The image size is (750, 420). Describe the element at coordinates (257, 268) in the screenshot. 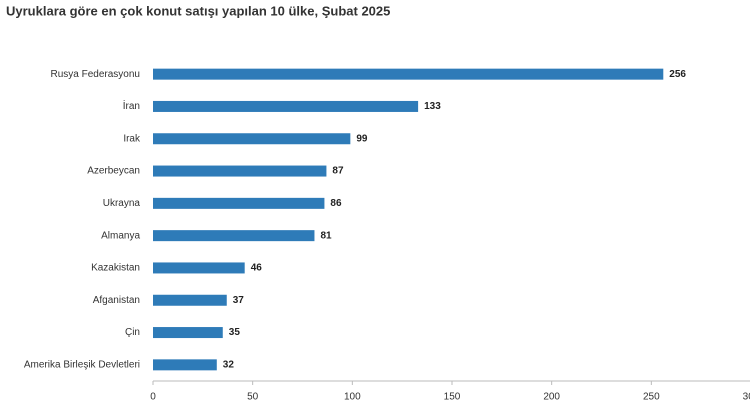

I see `value-label: 46` at that location.